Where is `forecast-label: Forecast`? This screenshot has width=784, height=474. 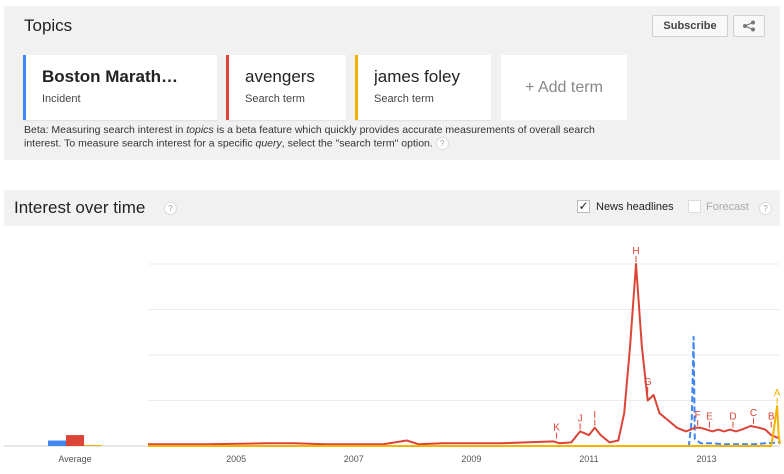
forecast-label: Forecast is located at coordinates (727, 207).